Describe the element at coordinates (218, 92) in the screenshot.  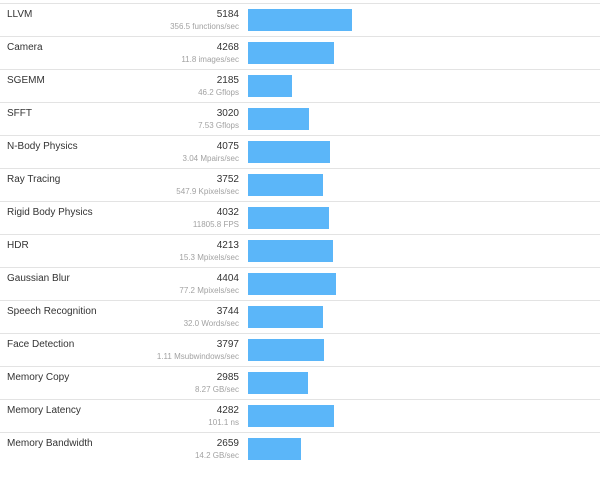
I see `rate-value: 46.2 Gflops` at that location.